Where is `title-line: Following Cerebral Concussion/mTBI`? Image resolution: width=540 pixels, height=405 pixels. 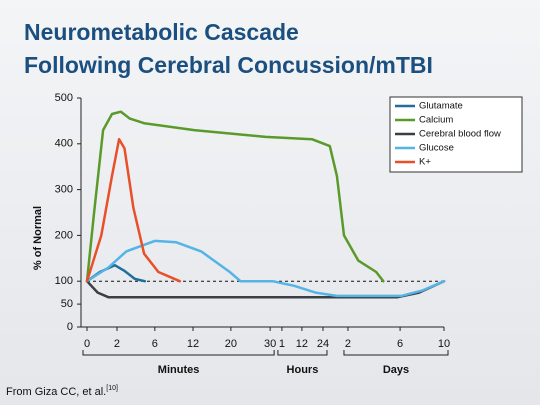
title-line: Following Cerebral Concussion/mTBI is located at coordinates (228, 65).